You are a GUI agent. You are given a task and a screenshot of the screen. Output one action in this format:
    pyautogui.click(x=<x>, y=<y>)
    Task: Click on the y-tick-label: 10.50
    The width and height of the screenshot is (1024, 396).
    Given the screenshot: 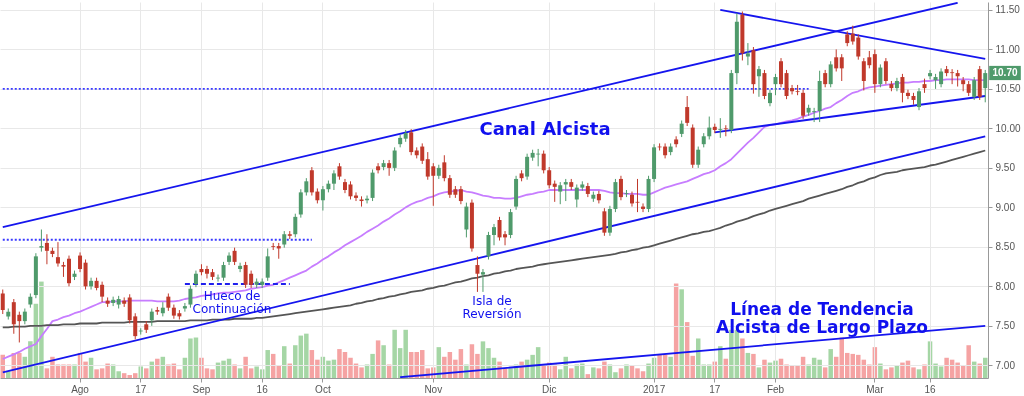 What is the action you would take?
    pyautogui.click(x=1008, y=89)
    